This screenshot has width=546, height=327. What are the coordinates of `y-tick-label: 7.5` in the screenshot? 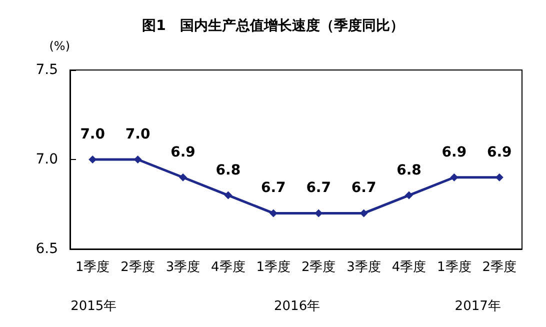 It's located at (47, 70).